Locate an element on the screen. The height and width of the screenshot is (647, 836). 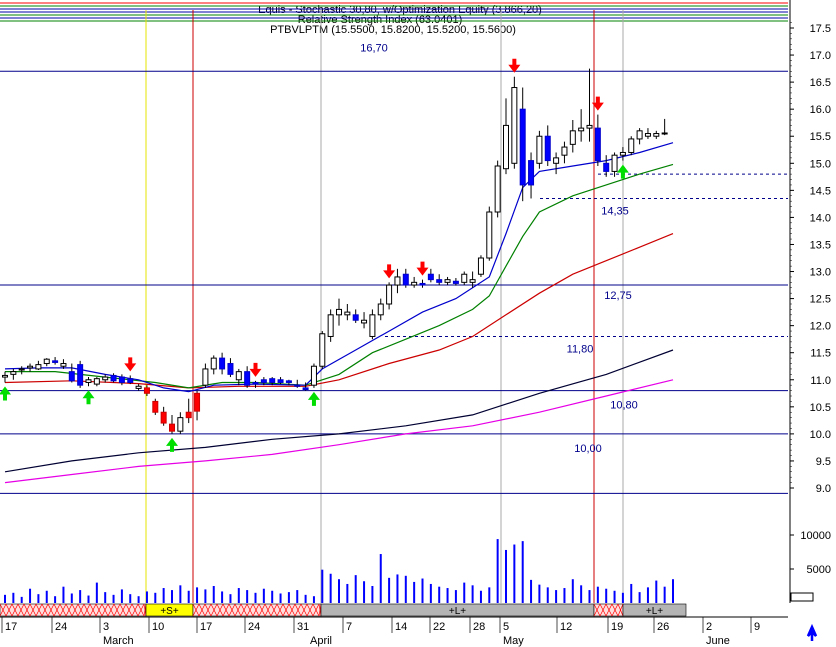
signal-label: +S+ is located at coordinates (169, 611).